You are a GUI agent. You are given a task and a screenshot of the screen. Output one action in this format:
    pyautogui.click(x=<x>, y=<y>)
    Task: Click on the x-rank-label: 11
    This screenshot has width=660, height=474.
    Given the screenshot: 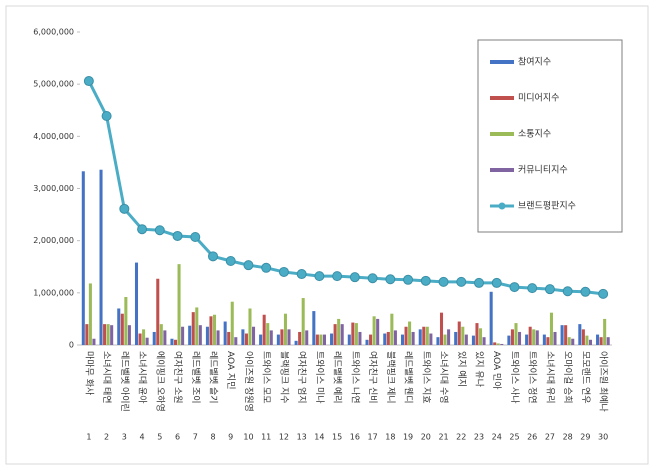 What is the action you would take?
    pyautogui.click(x=266, y=437)
    